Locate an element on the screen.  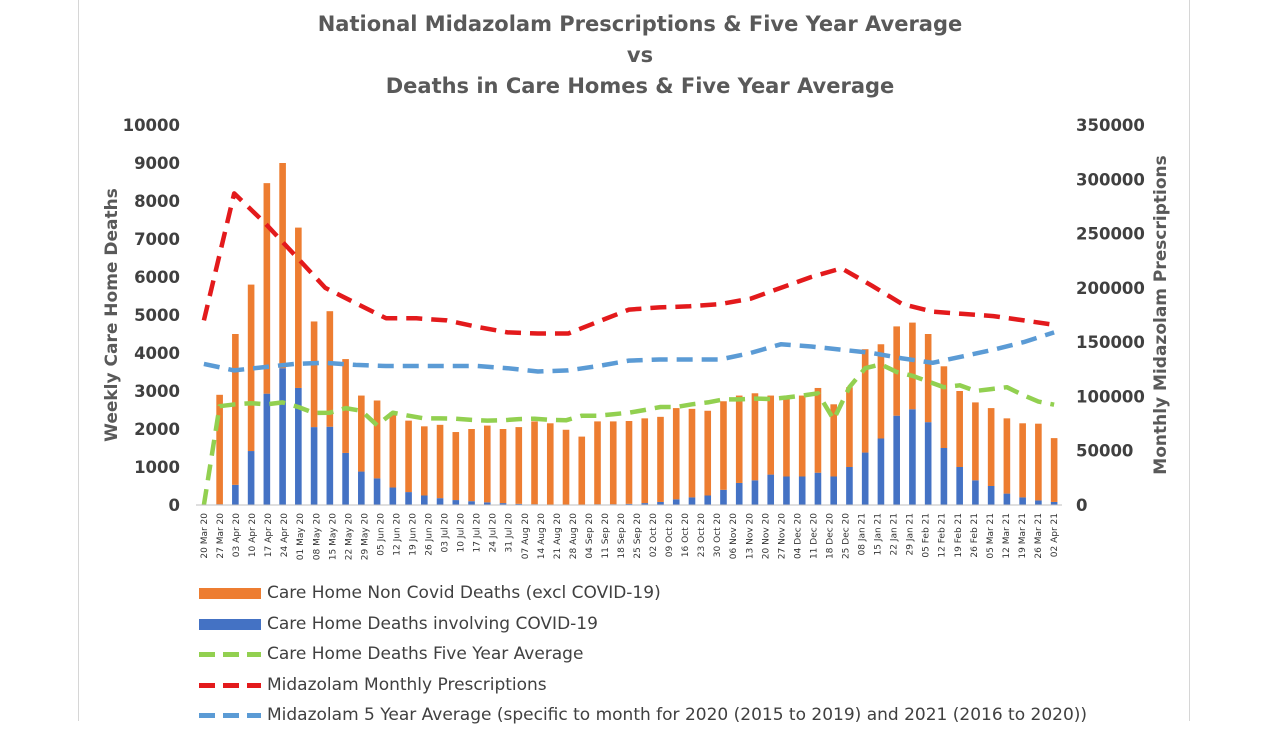
x-tick-label: 14 Aug 20 is located at coordinates (542, 536).